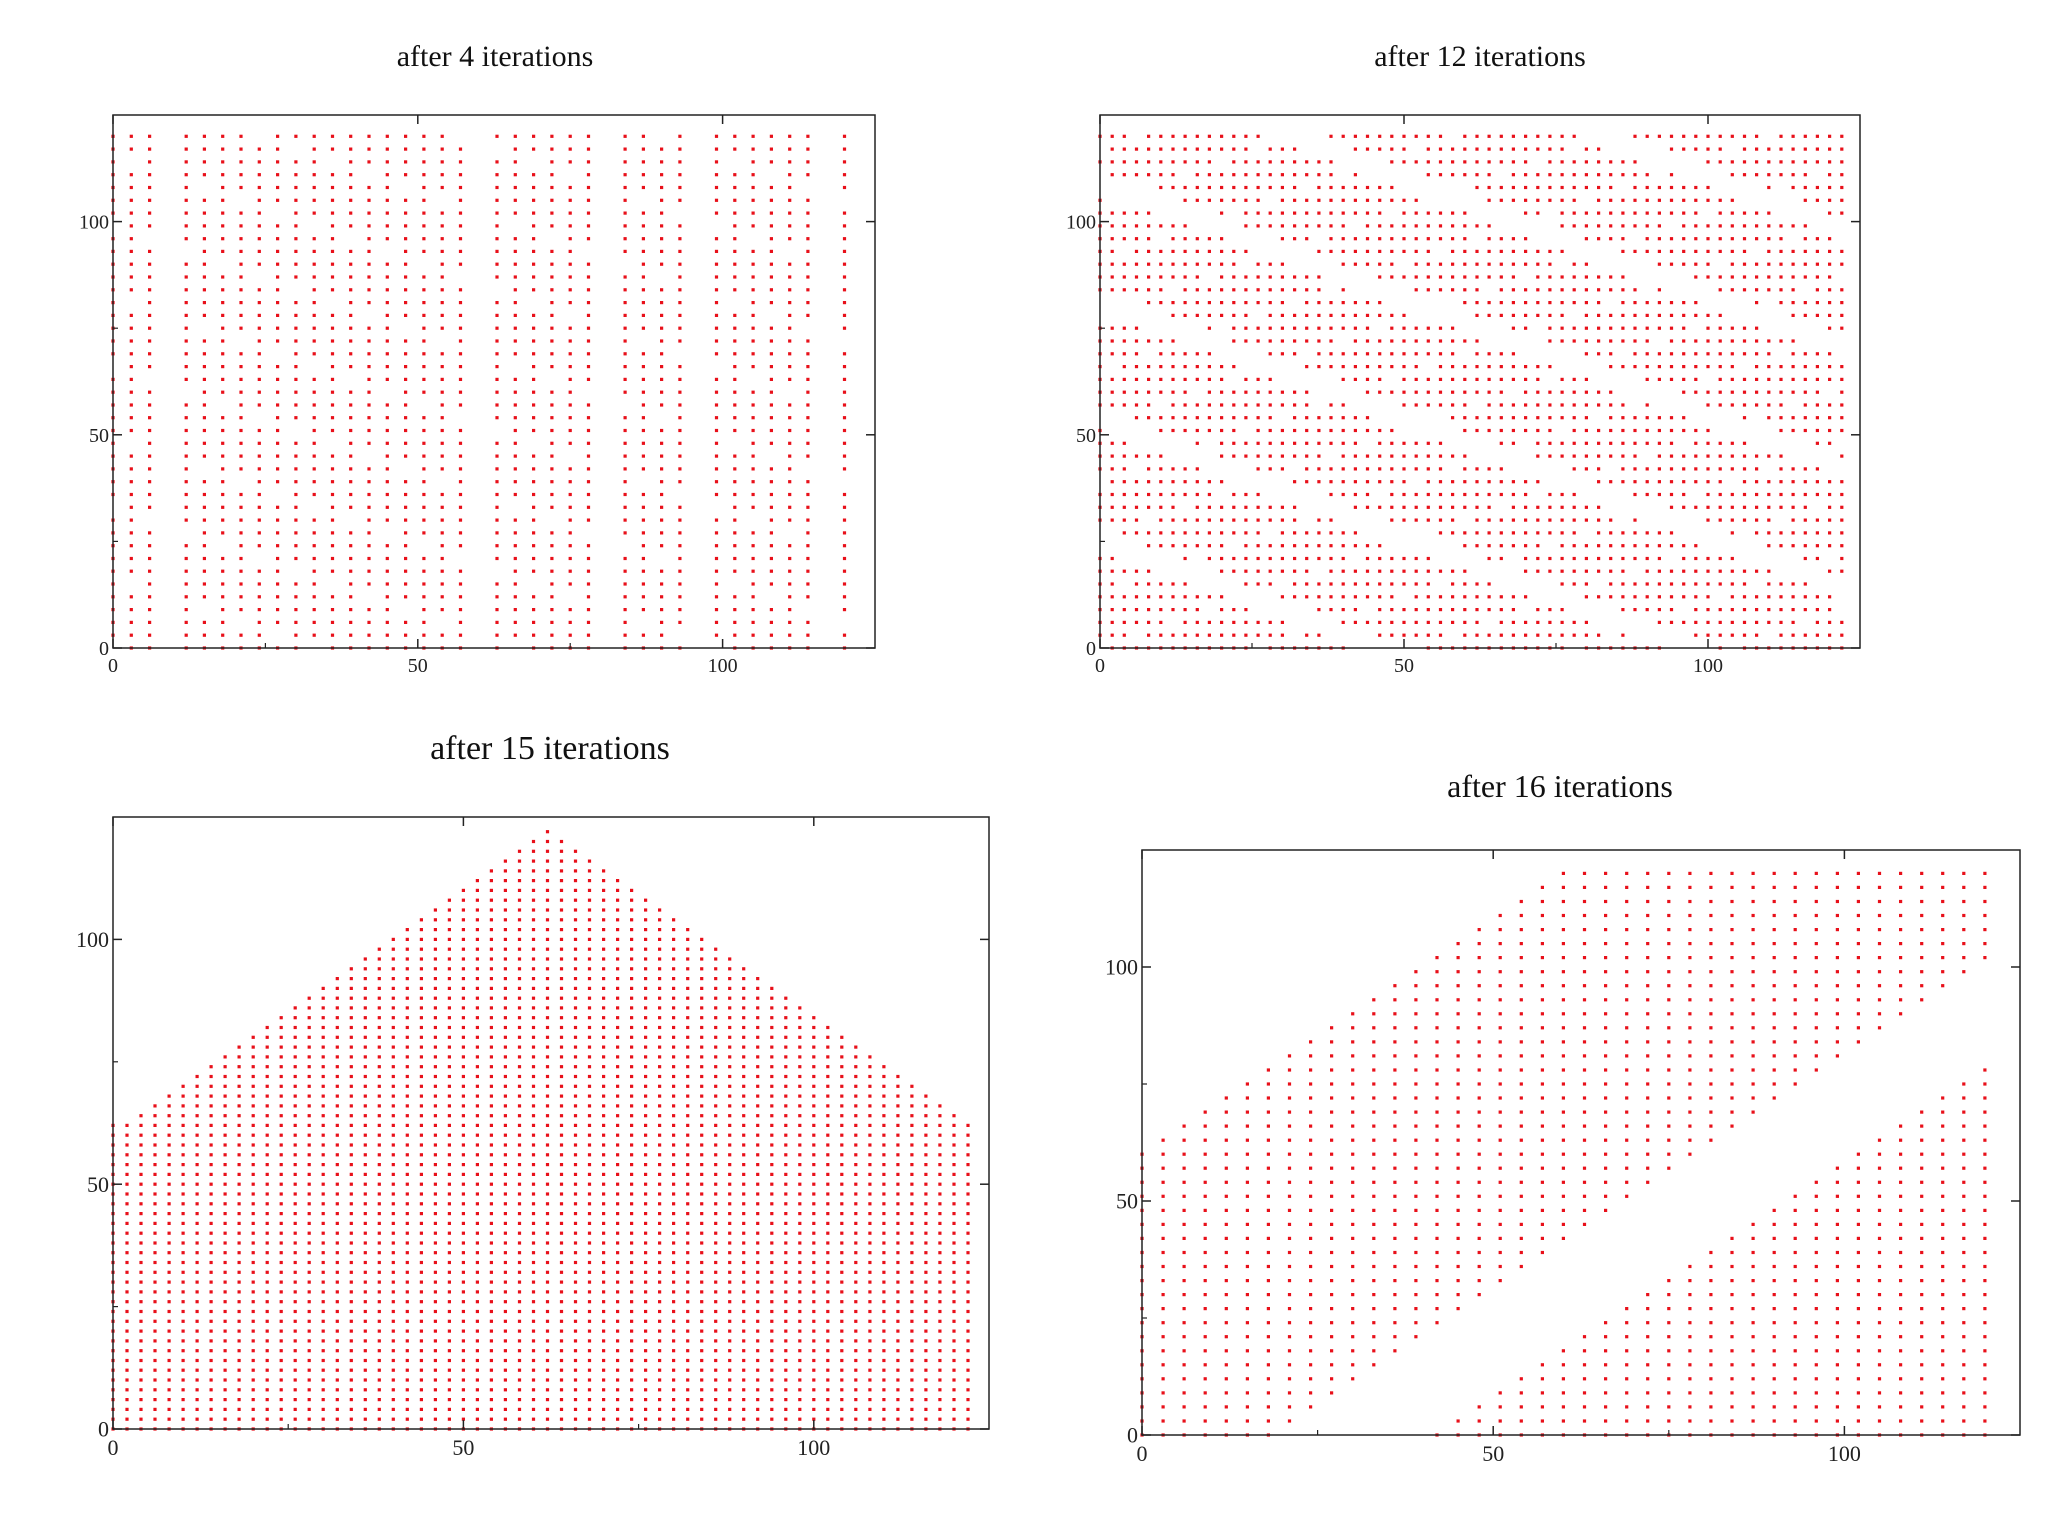 The image size is (2048, 1535). I want to click on chart-title-2: after 12 iterations, so click(1480, 56).